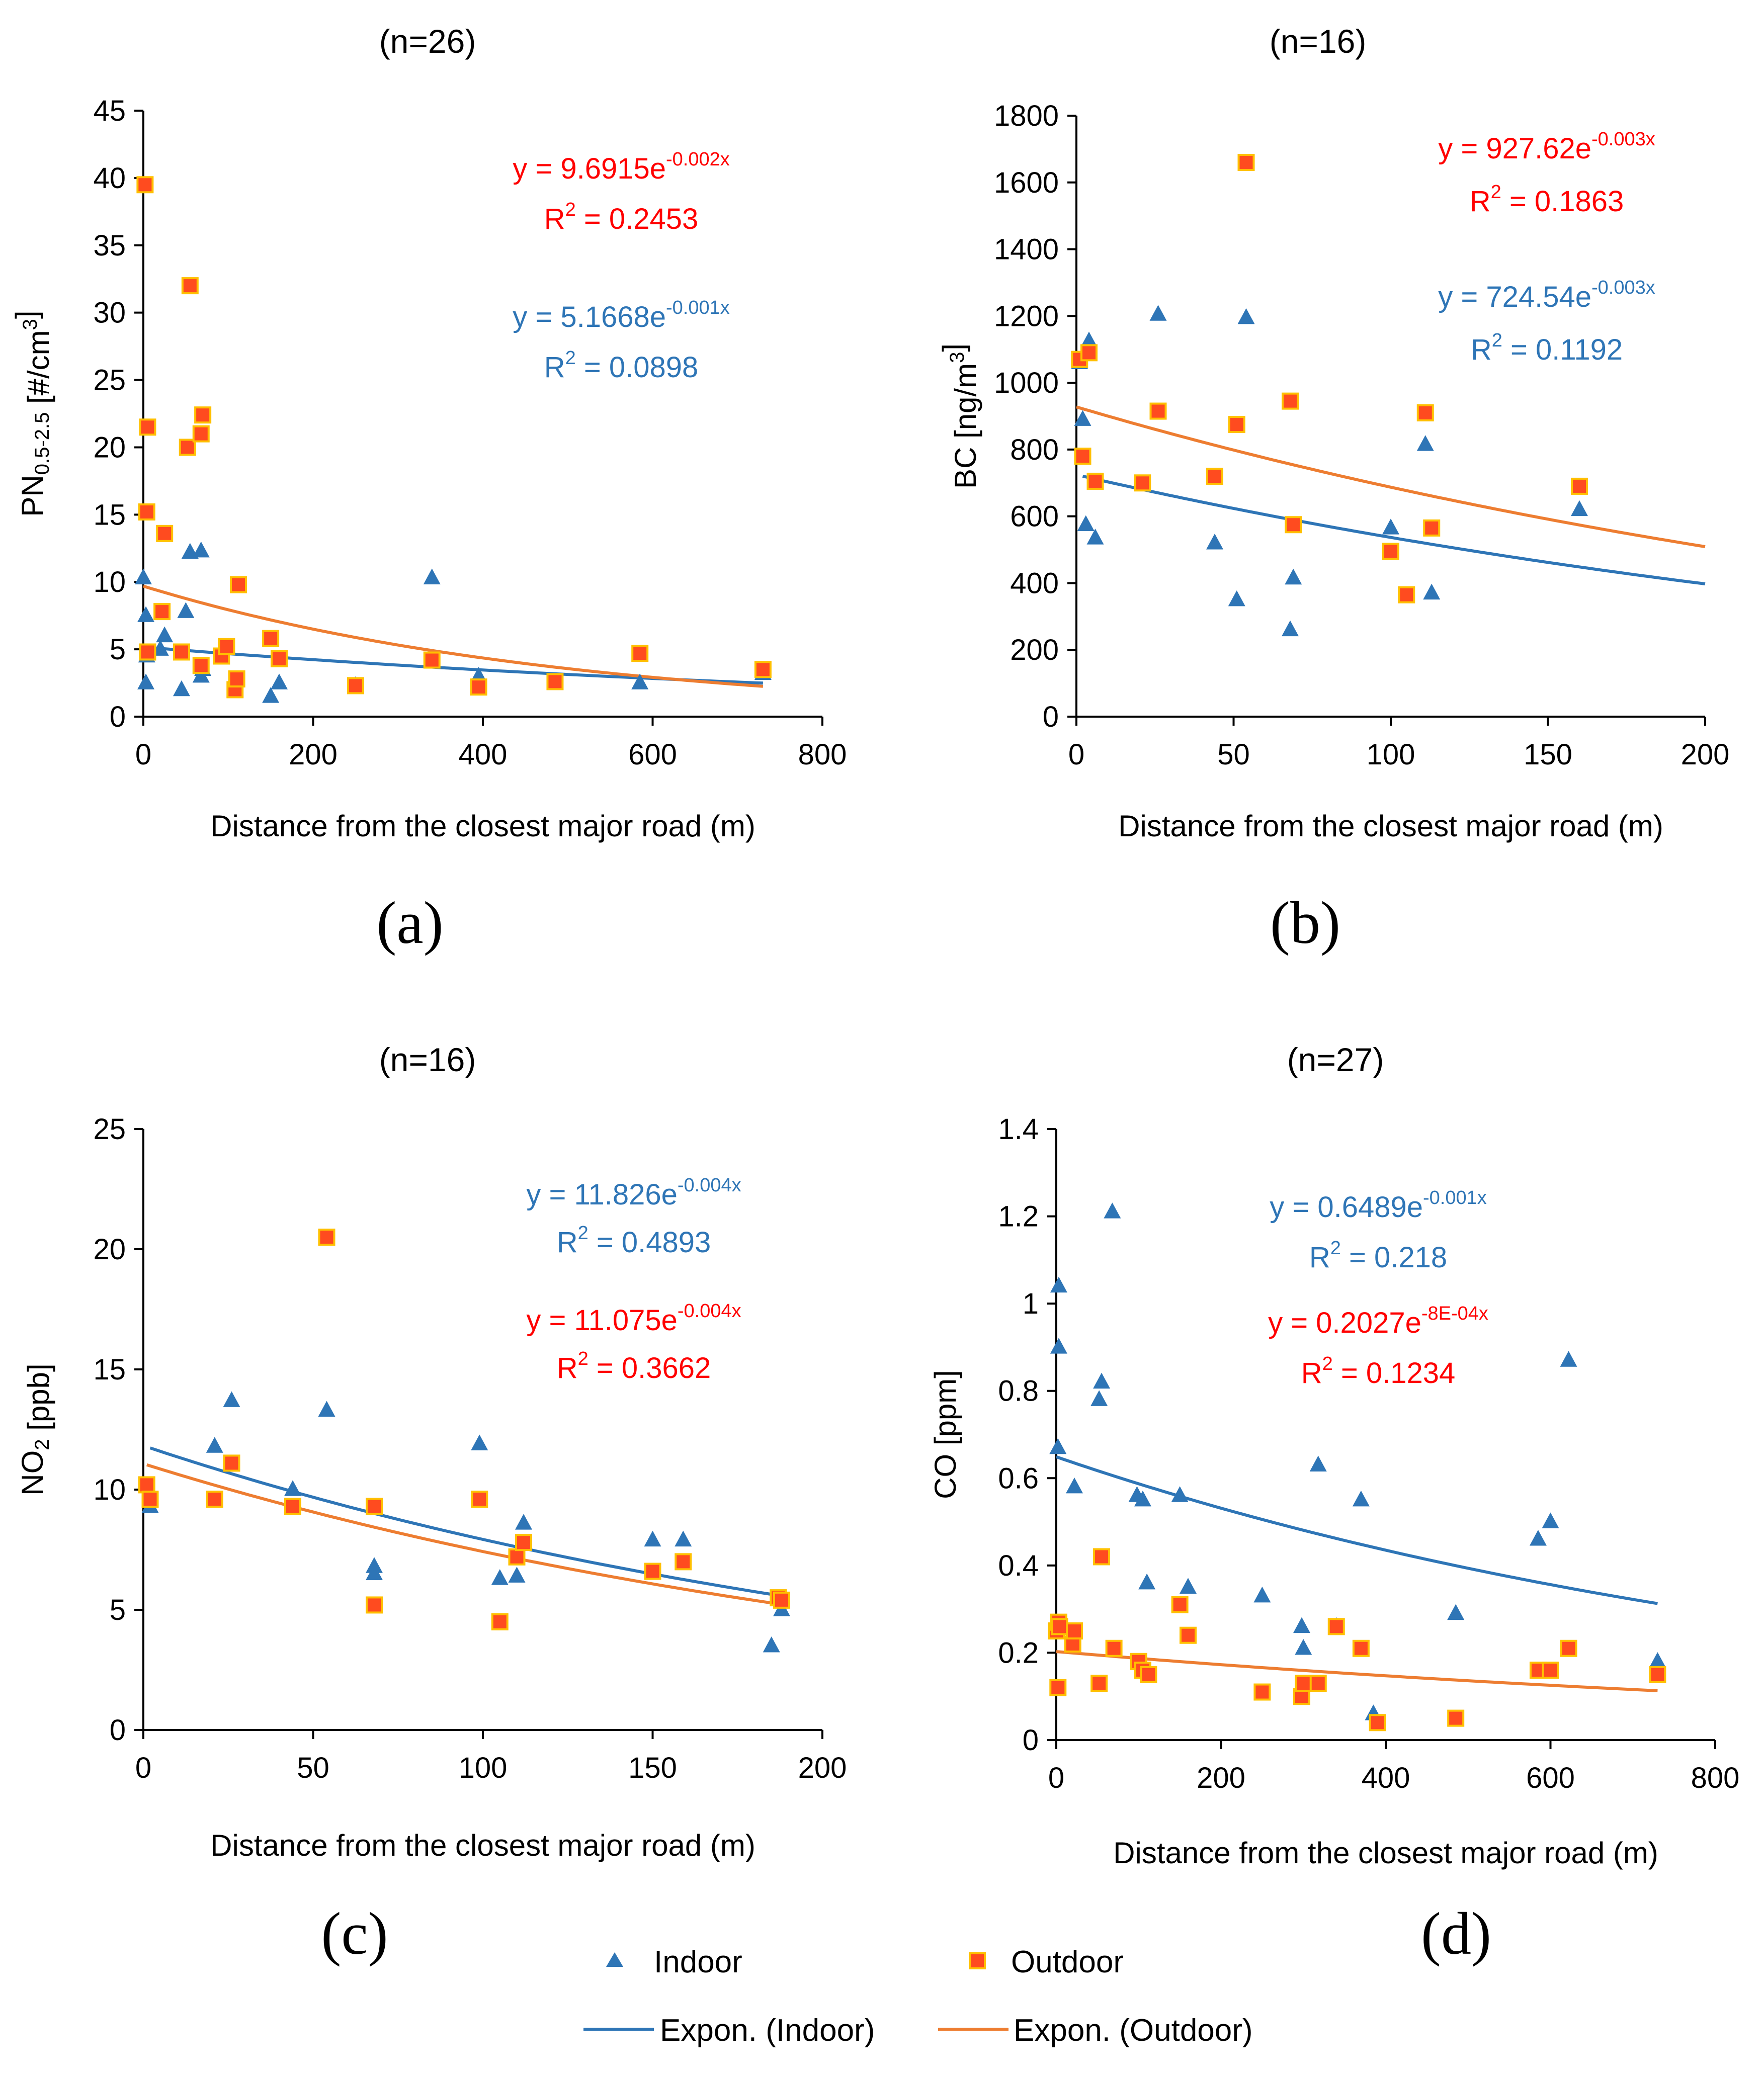 The height and width of the screenshot is (2079, 1764). What do you see at coordinates (1056, 1778) in the screenshot?
I see `x-tick-label: 0` at bounding box center [1056, 1778].